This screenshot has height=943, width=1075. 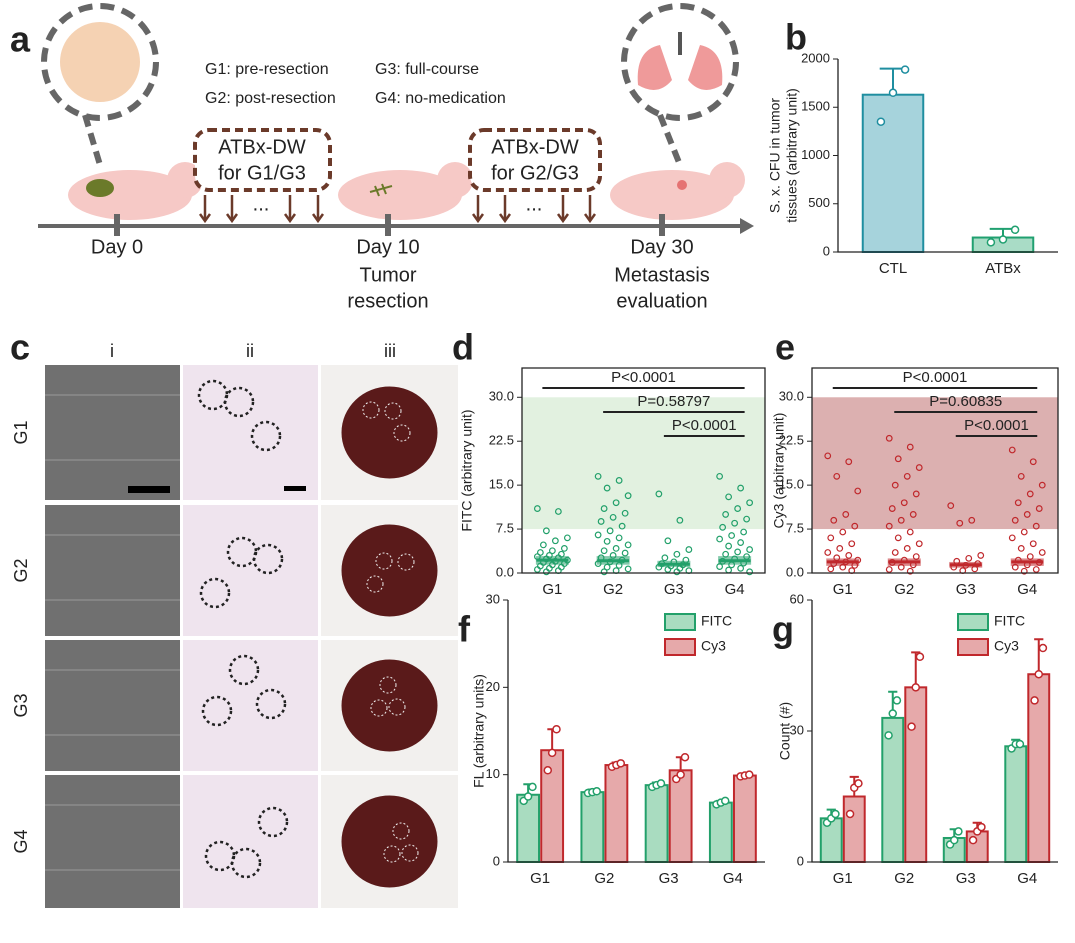 What do you see at coordinates (427, 69) in the screenshot?
I see `group-label: G3: full-course` at bounding box center [427, 69].